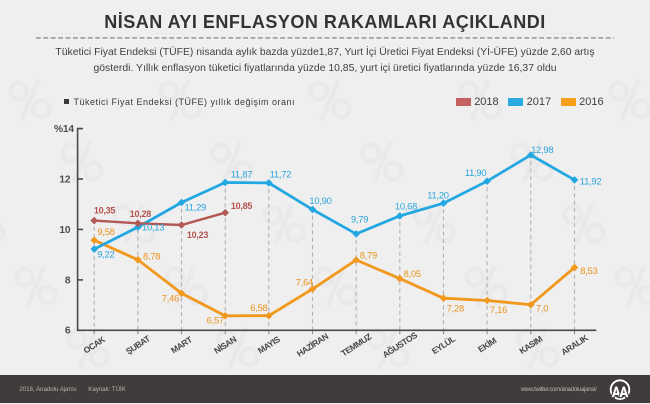  I want to click on svg-text: 6,58, so click(258, 307).